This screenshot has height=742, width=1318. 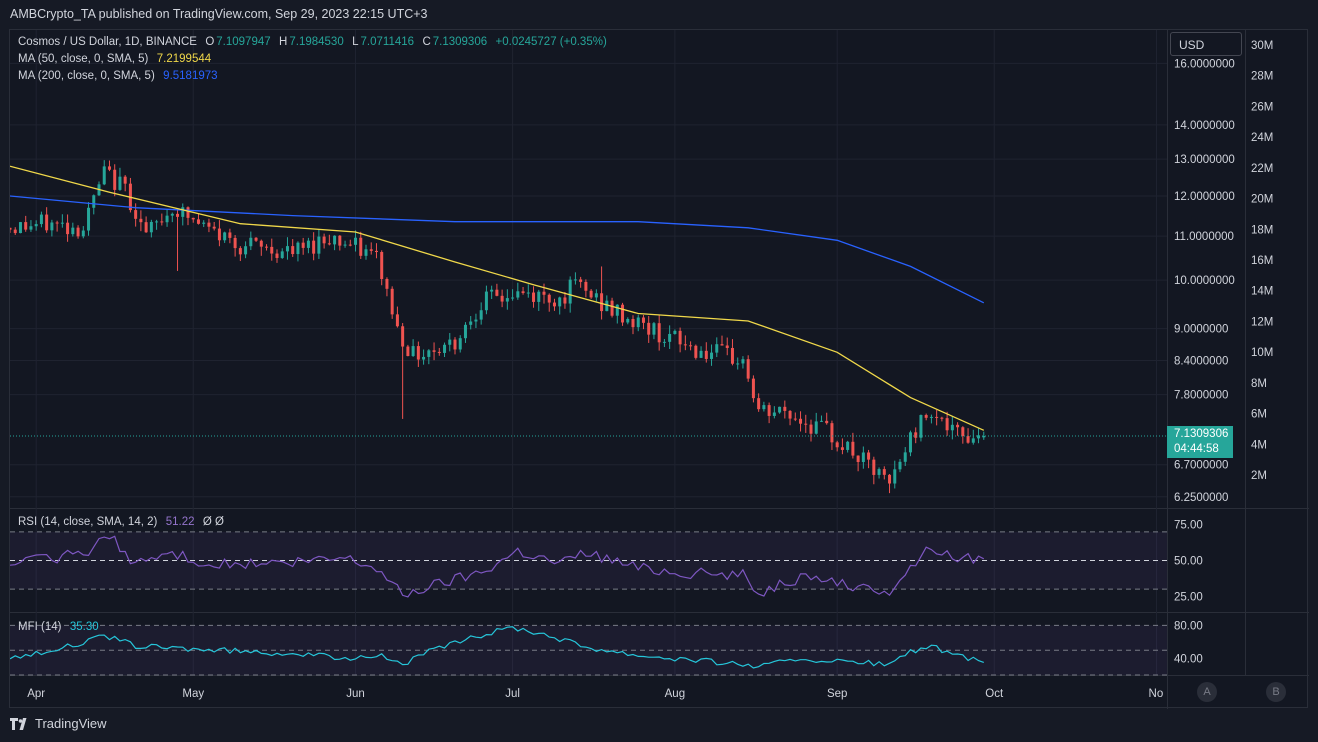 What do you see at coordinates (355, 694) in the screenshot?
I see `time-axis-label: Jun` at bounding box center [355, 694].